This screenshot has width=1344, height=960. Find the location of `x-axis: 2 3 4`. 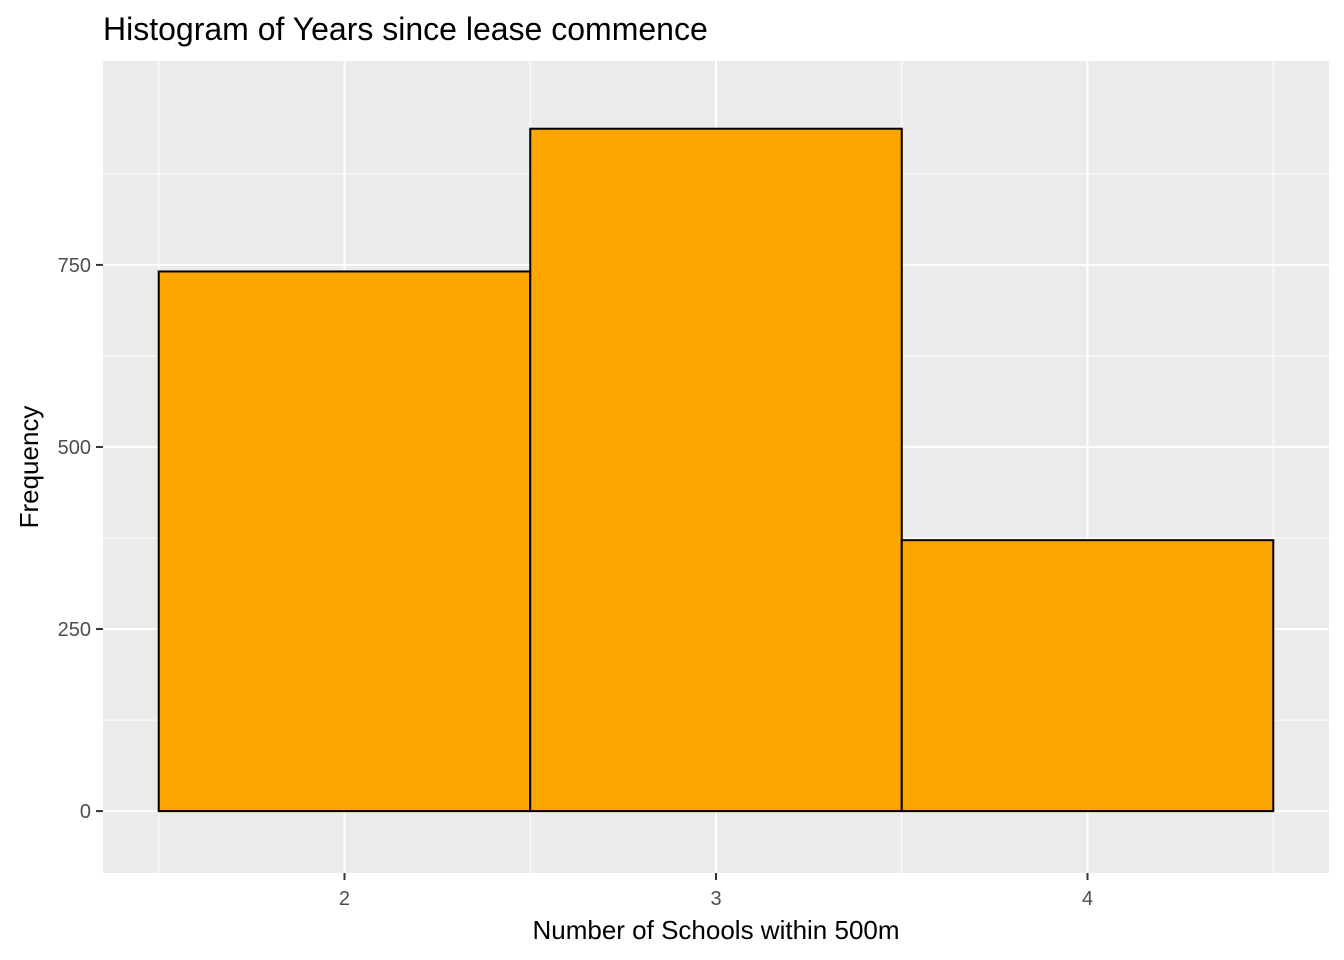

x-axis: 2 3 4 is located at coordinates (716, 891).